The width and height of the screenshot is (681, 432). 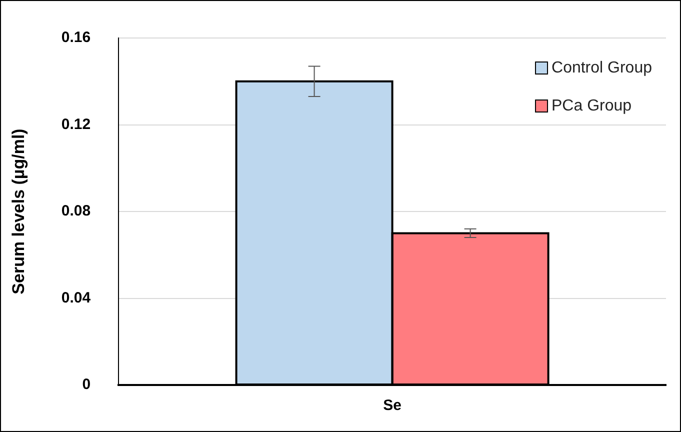 What do you see at coordinates (76, 297) in the screenshot?
I see `y-tick-label: 0.04` at bounding box center [76, 297].